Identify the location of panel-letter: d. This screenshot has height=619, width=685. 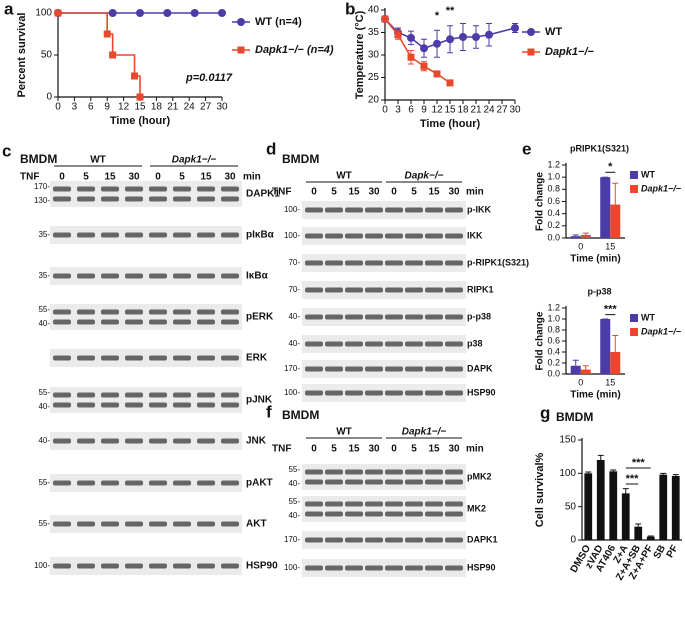
(271, 148).